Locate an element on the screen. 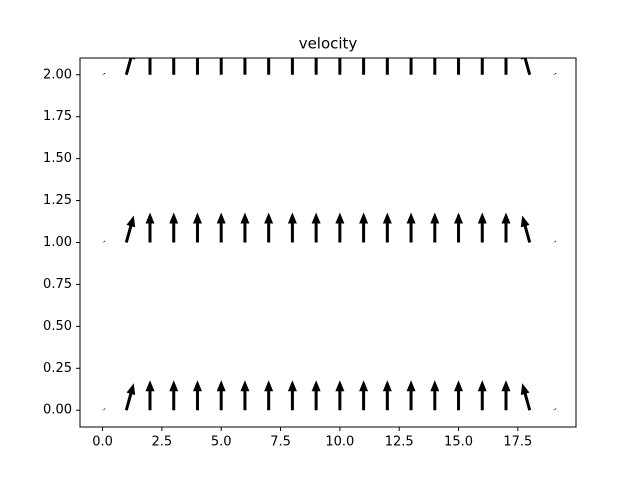 The width and height of the screenshot is (640, 480). x-tick-label: 15.0 is located at coordinates (458, 442).